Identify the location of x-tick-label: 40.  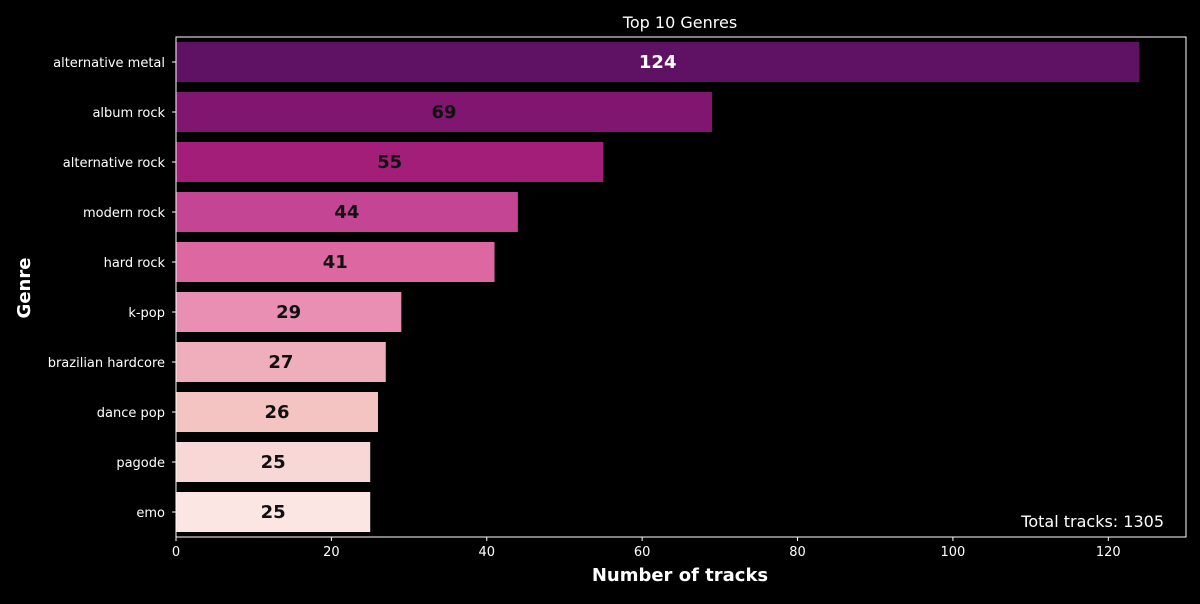
(486, 552).